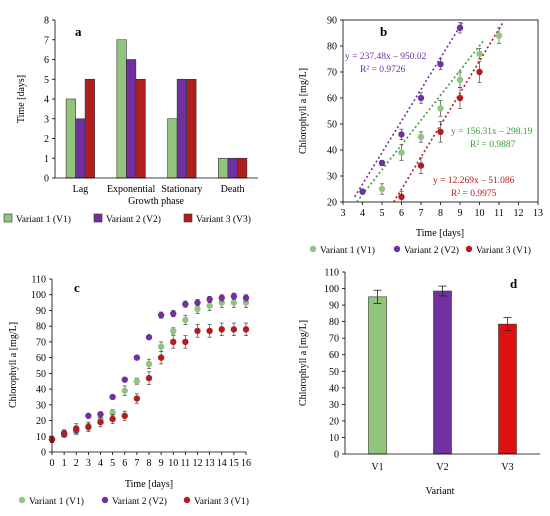 The image size is (550, 516). What do you see at coordinates (188, 218) in the screenshot?
I see `legend-swatch-v3` at bounding box center [188, 218].